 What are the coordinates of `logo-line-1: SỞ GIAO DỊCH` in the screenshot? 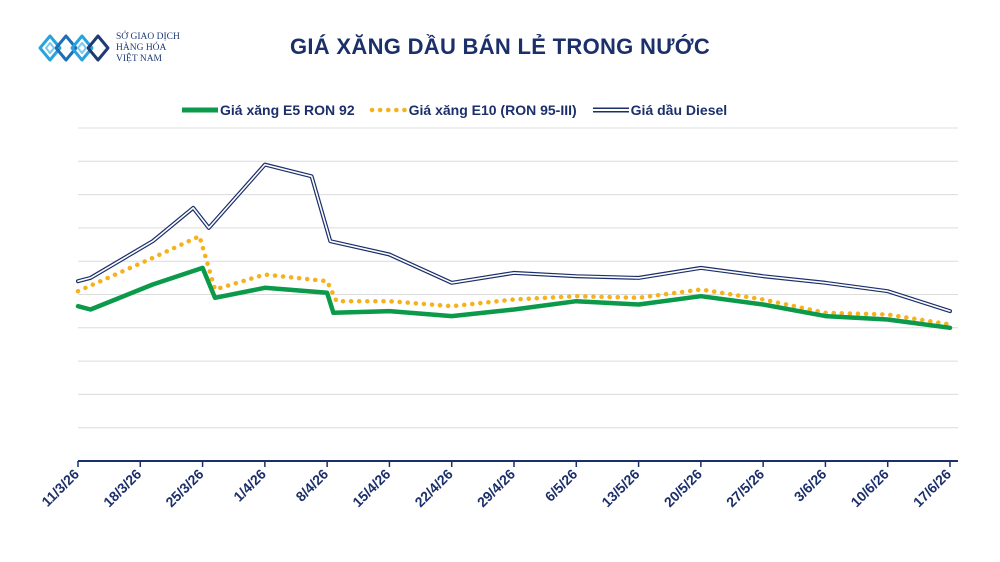 It's located at (148, 36).